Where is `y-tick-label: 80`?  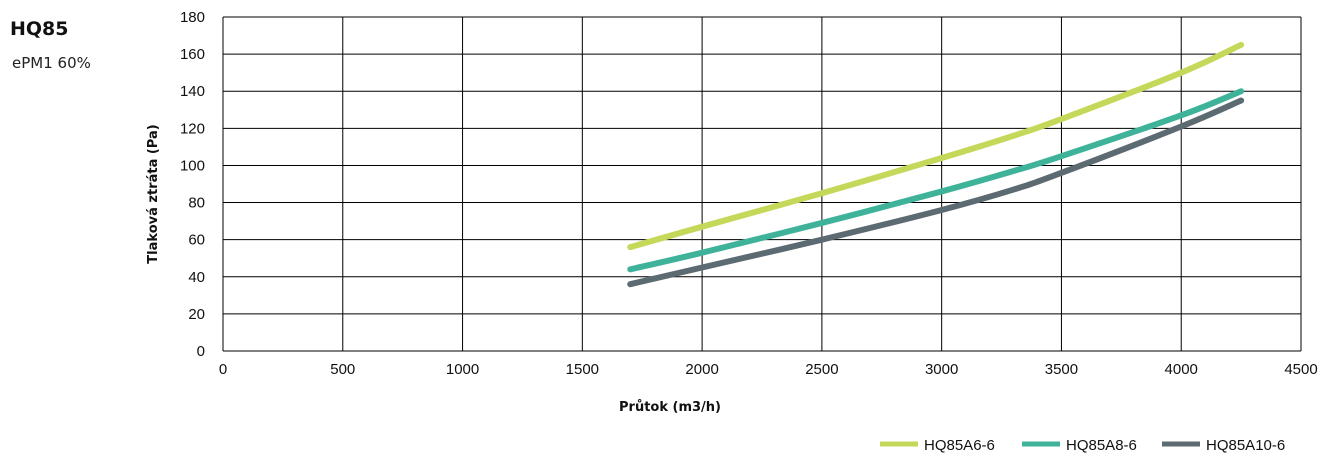 y-tick-label: 80 is located at coordinates (196, 203).